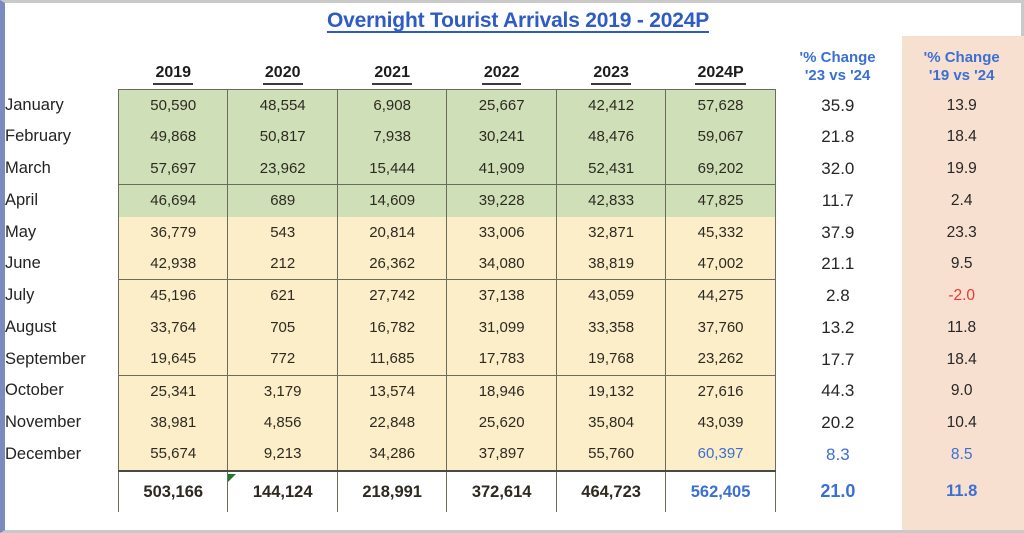 This screenshot has width=1024, height=533. Describe the element at coordinates (611, 105) in the screenshot. I see `cell-2023: 42,412` at that location.